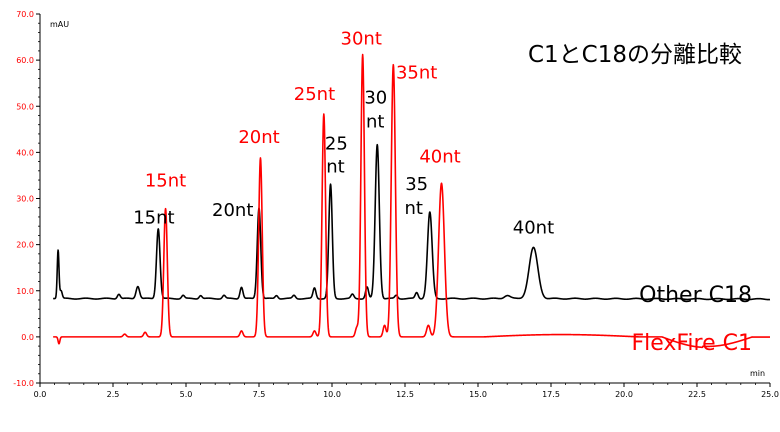  What do you see at coordinates (624, 394) in the screenshot?
I see `x-tick-label: 20.0` at bounding box center [624, 394].